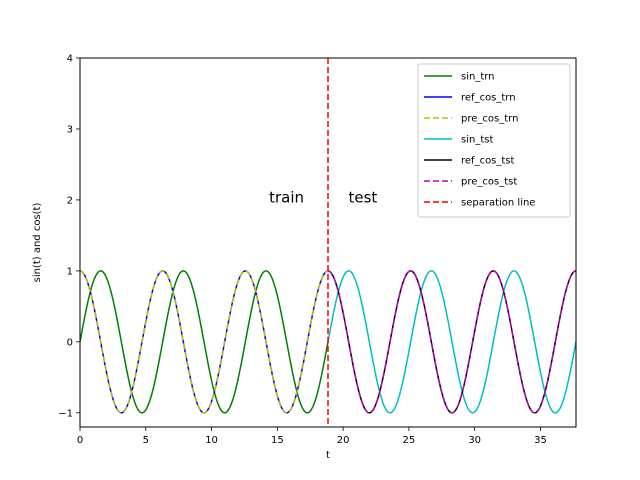 This screenshot has height=480, width=640. I want to click on legend-label: pre_cos_trn, so click(489, 119).